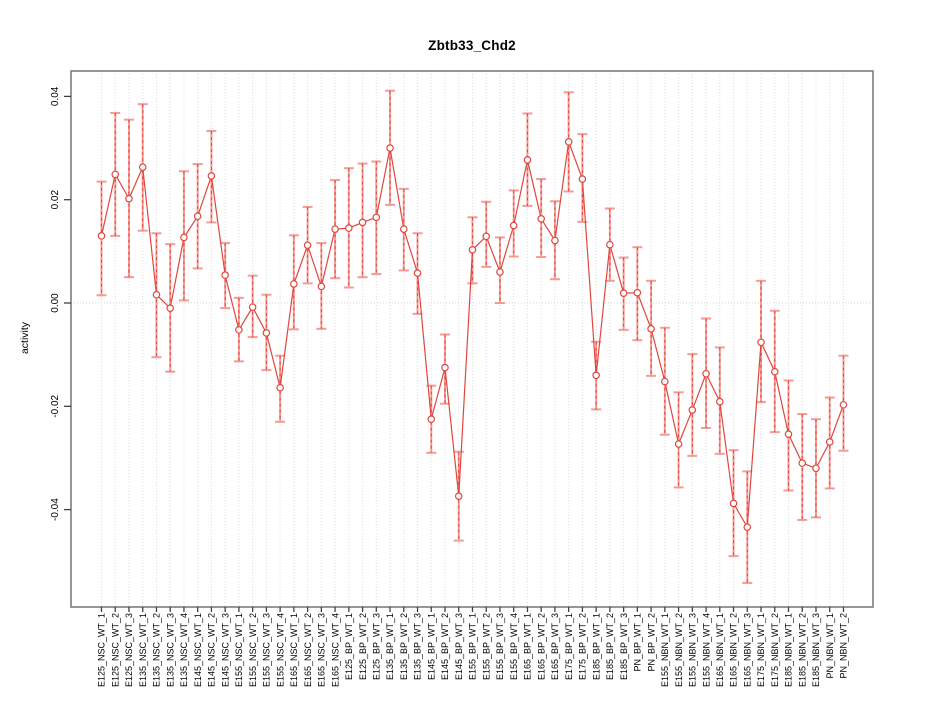  What do you see at coordinates (679, 650) in the screenshot?
I see `x-axis-tick-label: E155_NBN_WT_2` at bounding box center [679, 650].